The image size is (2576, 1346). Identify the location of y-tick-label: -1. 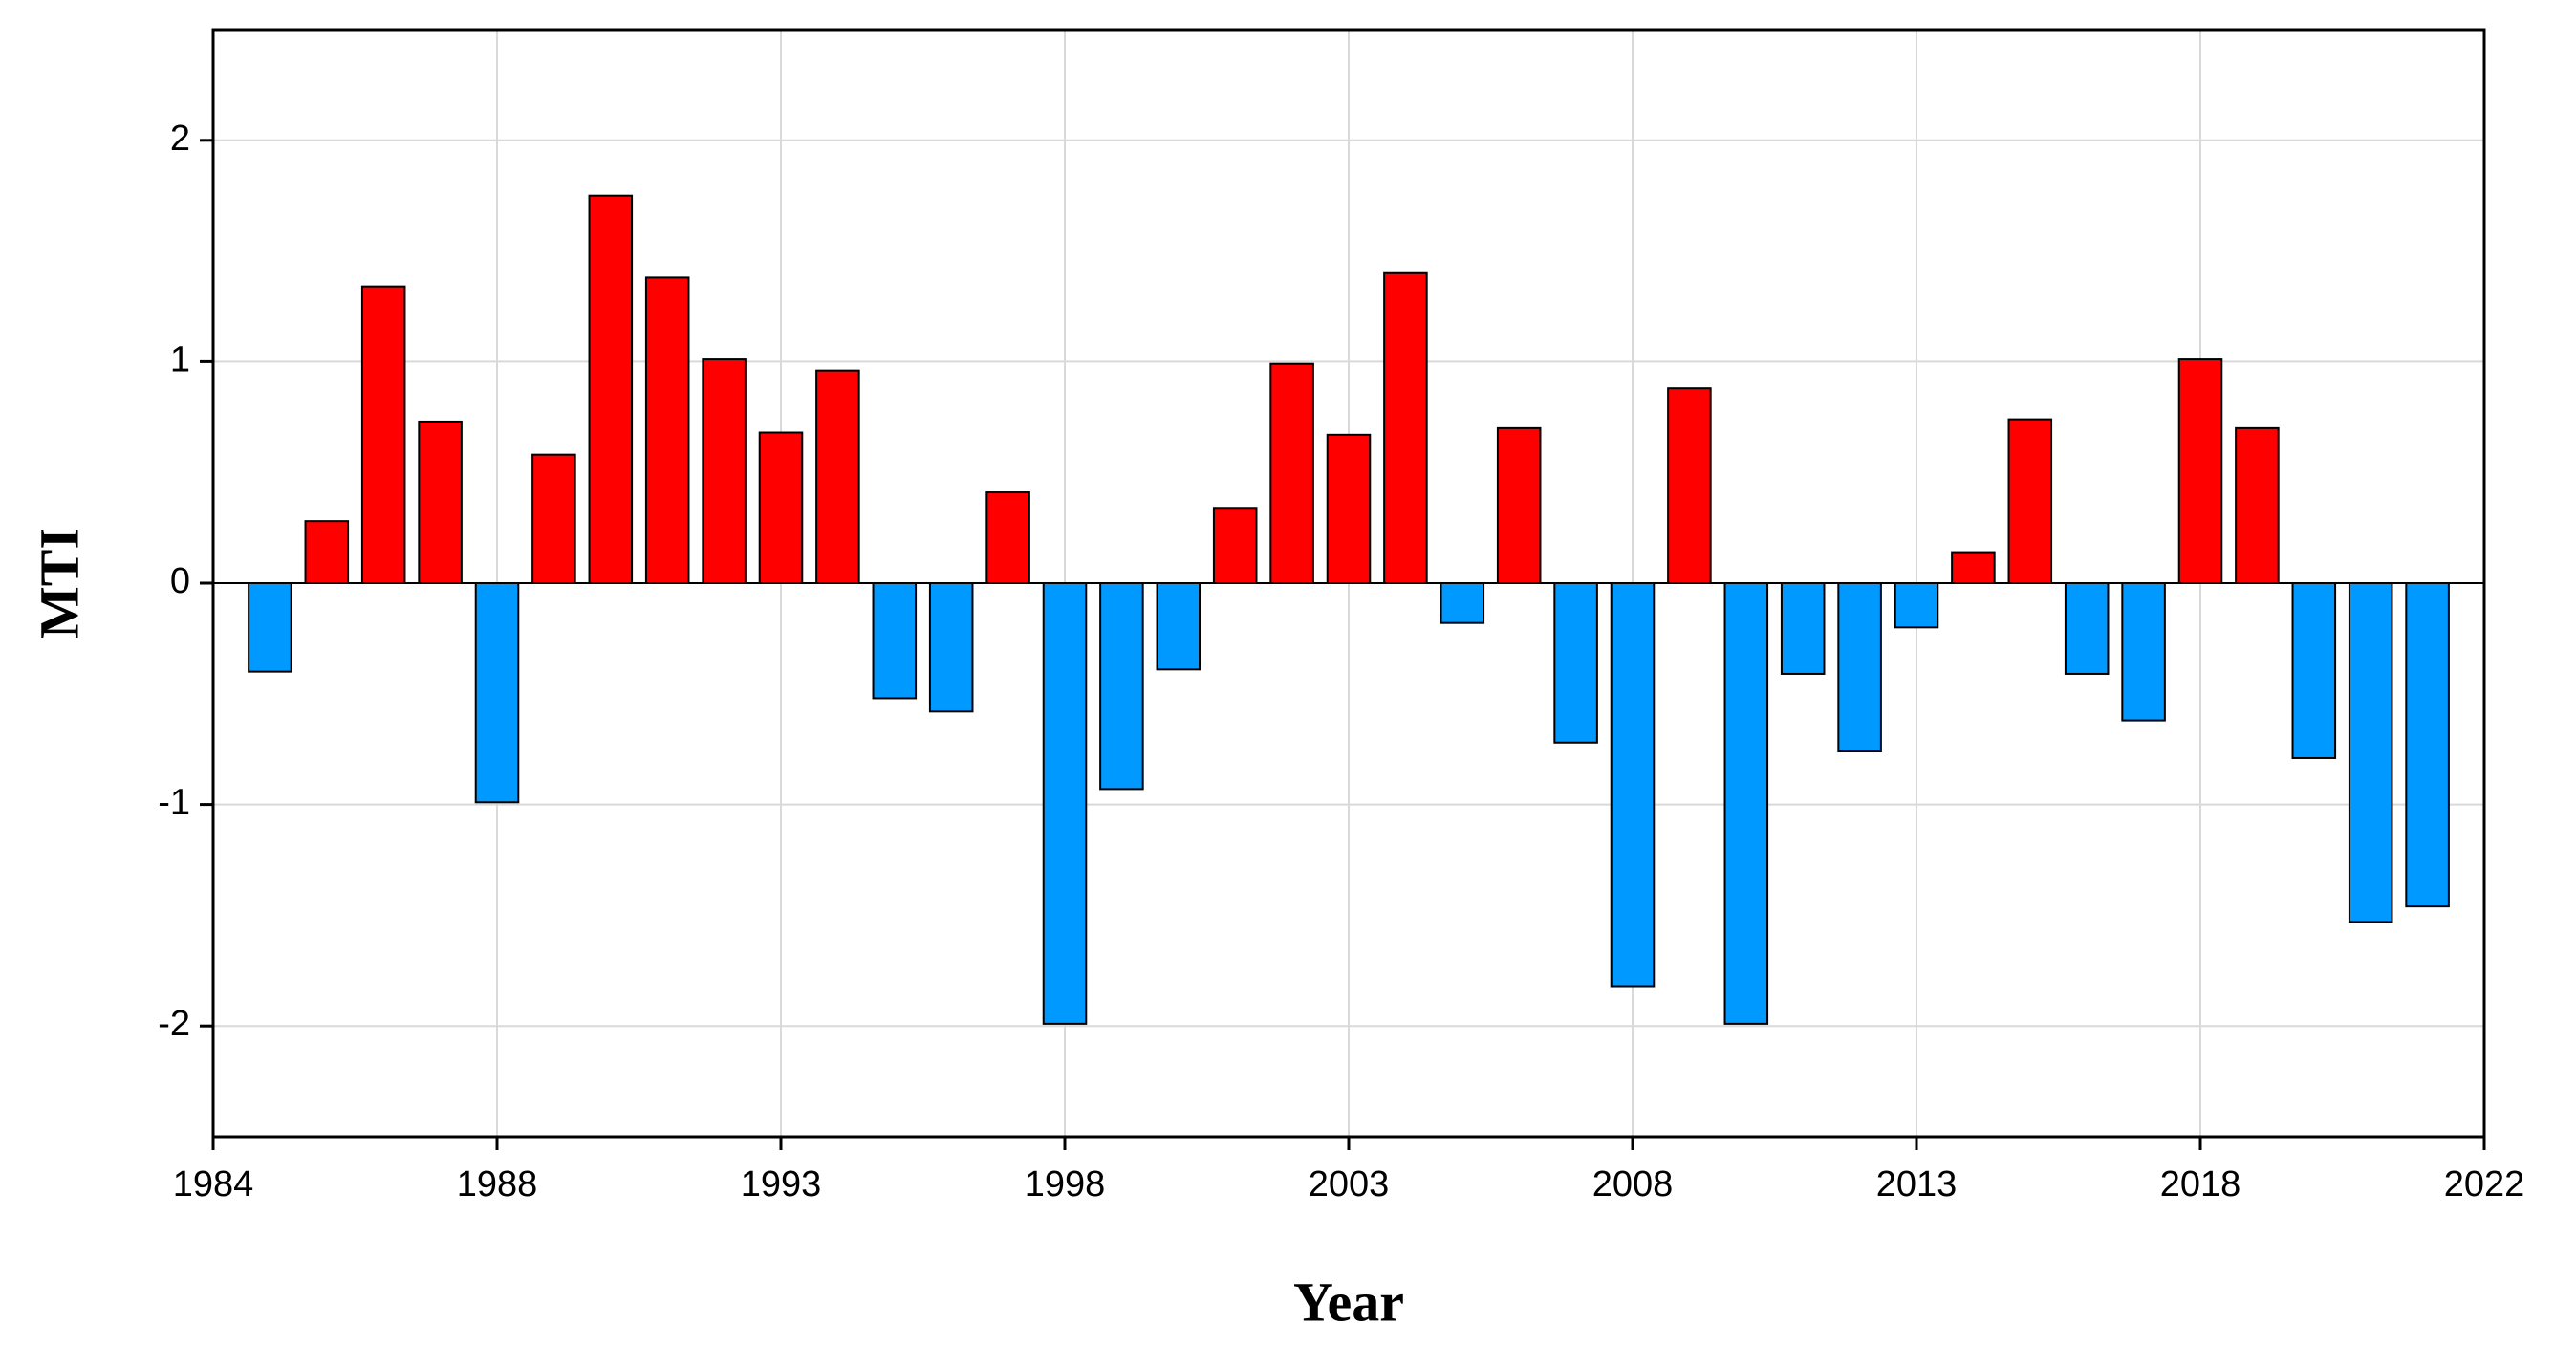
(174, 803).